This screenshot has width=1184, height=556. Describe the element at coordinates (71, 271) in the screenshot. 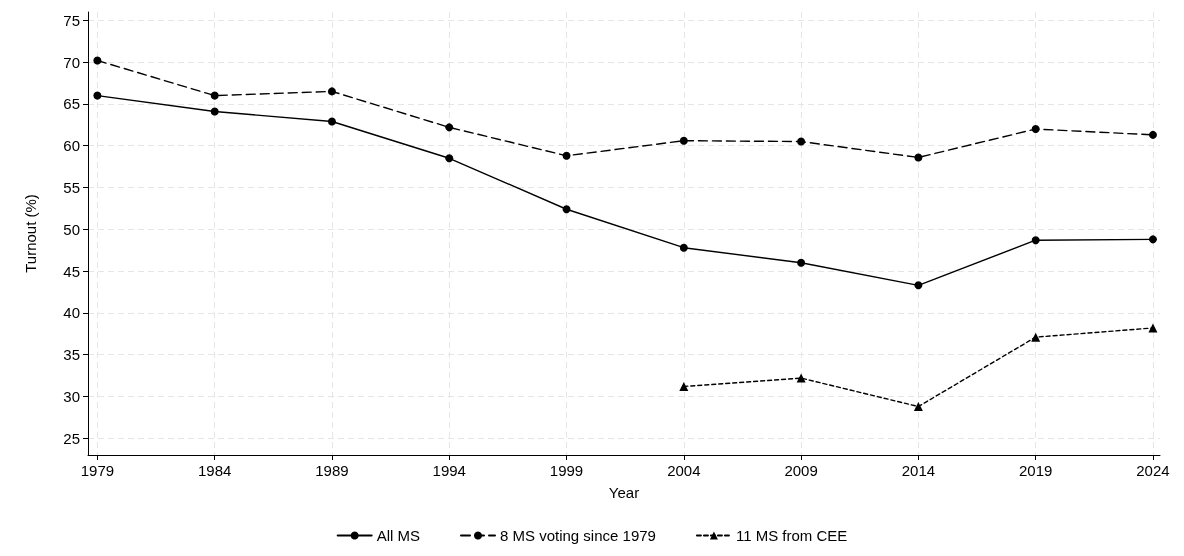

I see `y-tick-label: 45` at that location.